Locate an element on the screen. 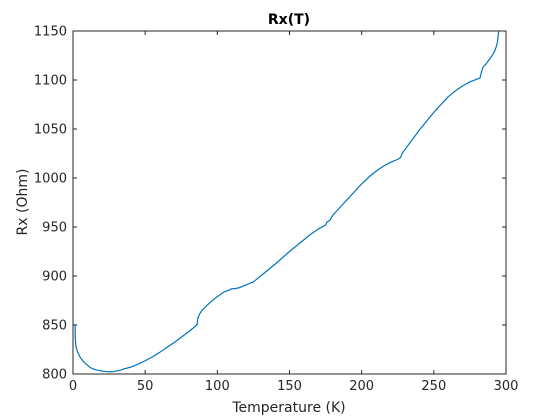 The height and width of the screenshot is (420, 560). x-tick-label: 200 is located at coordinates (361, 386).